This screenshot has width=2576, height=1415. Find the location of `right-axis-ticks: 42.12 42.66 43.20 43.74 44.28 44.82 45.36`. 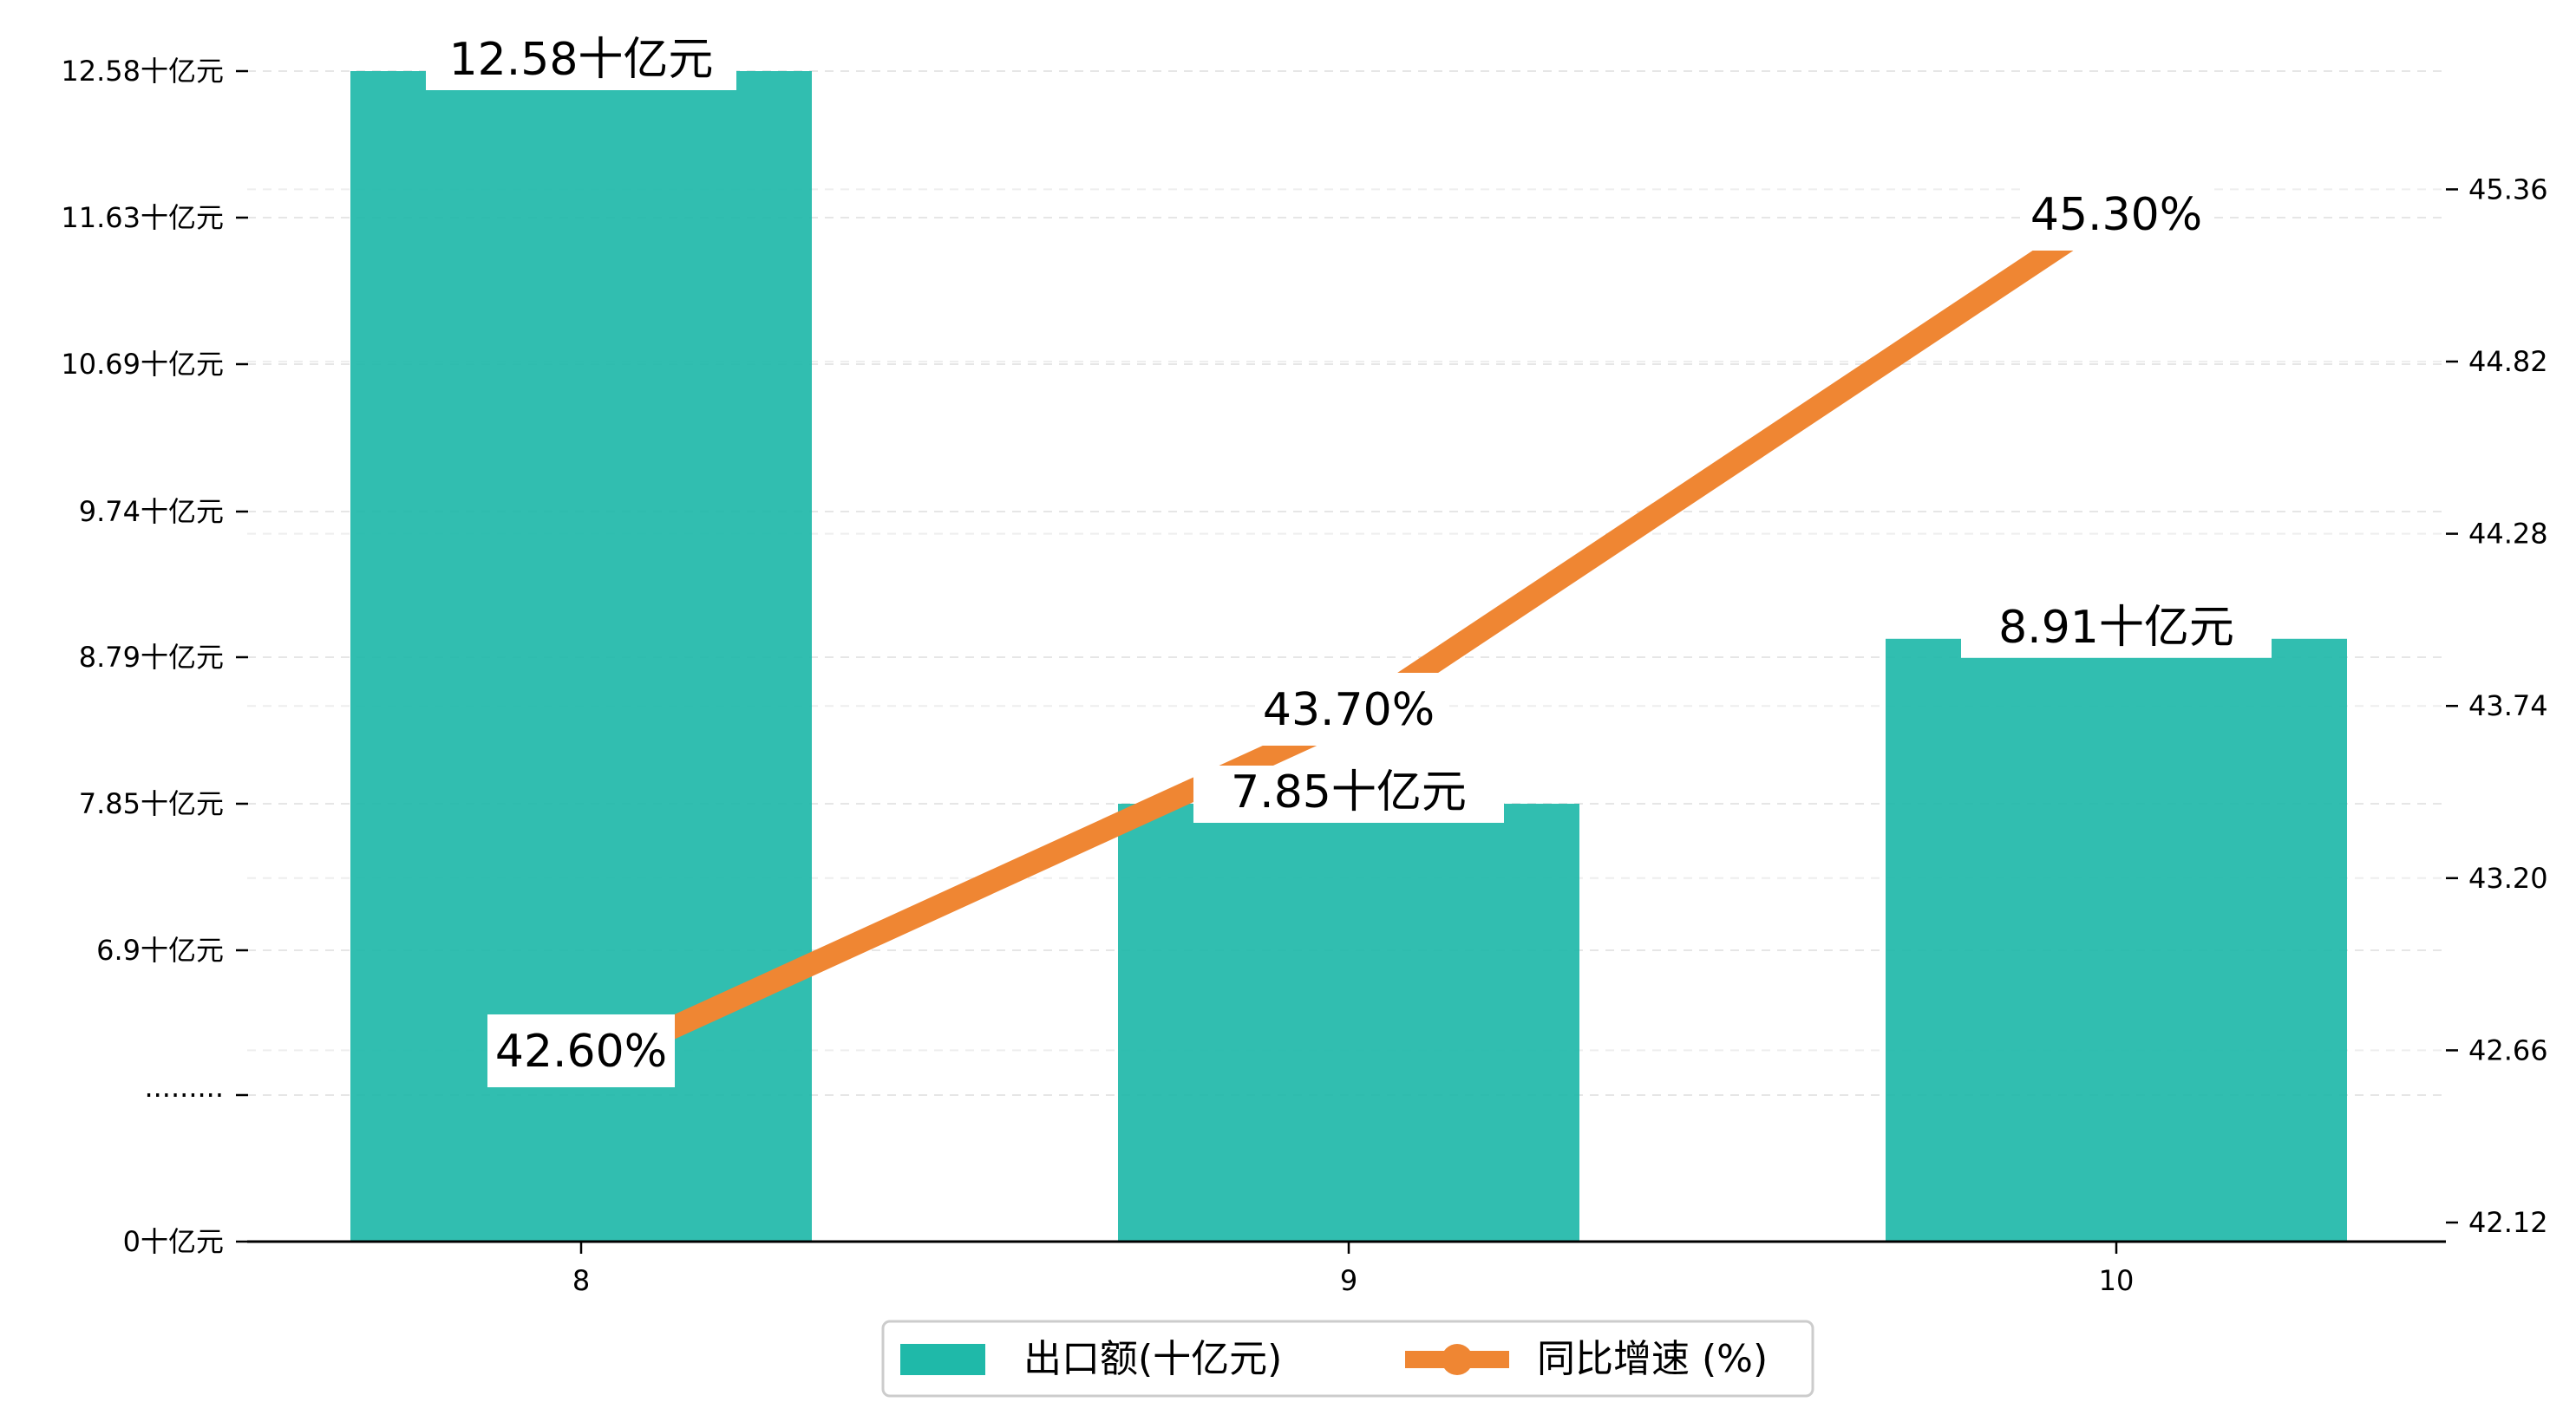

right-axis-ticks: 42.12 42.66 43.20 43.74 44.28 44.82 45.36 is located at coordinates (2497, 706).